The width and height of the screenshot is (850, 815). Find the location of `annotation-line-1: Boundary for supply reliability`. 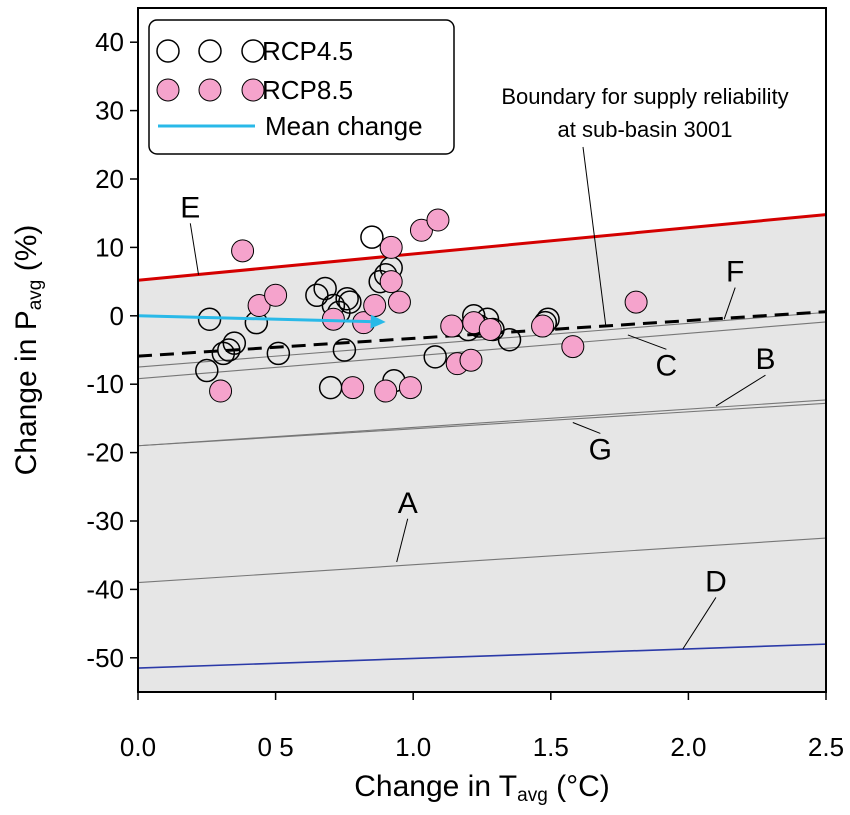

annotation-line-1: Boundary for supply reliability is located at coordinates (644, 96).